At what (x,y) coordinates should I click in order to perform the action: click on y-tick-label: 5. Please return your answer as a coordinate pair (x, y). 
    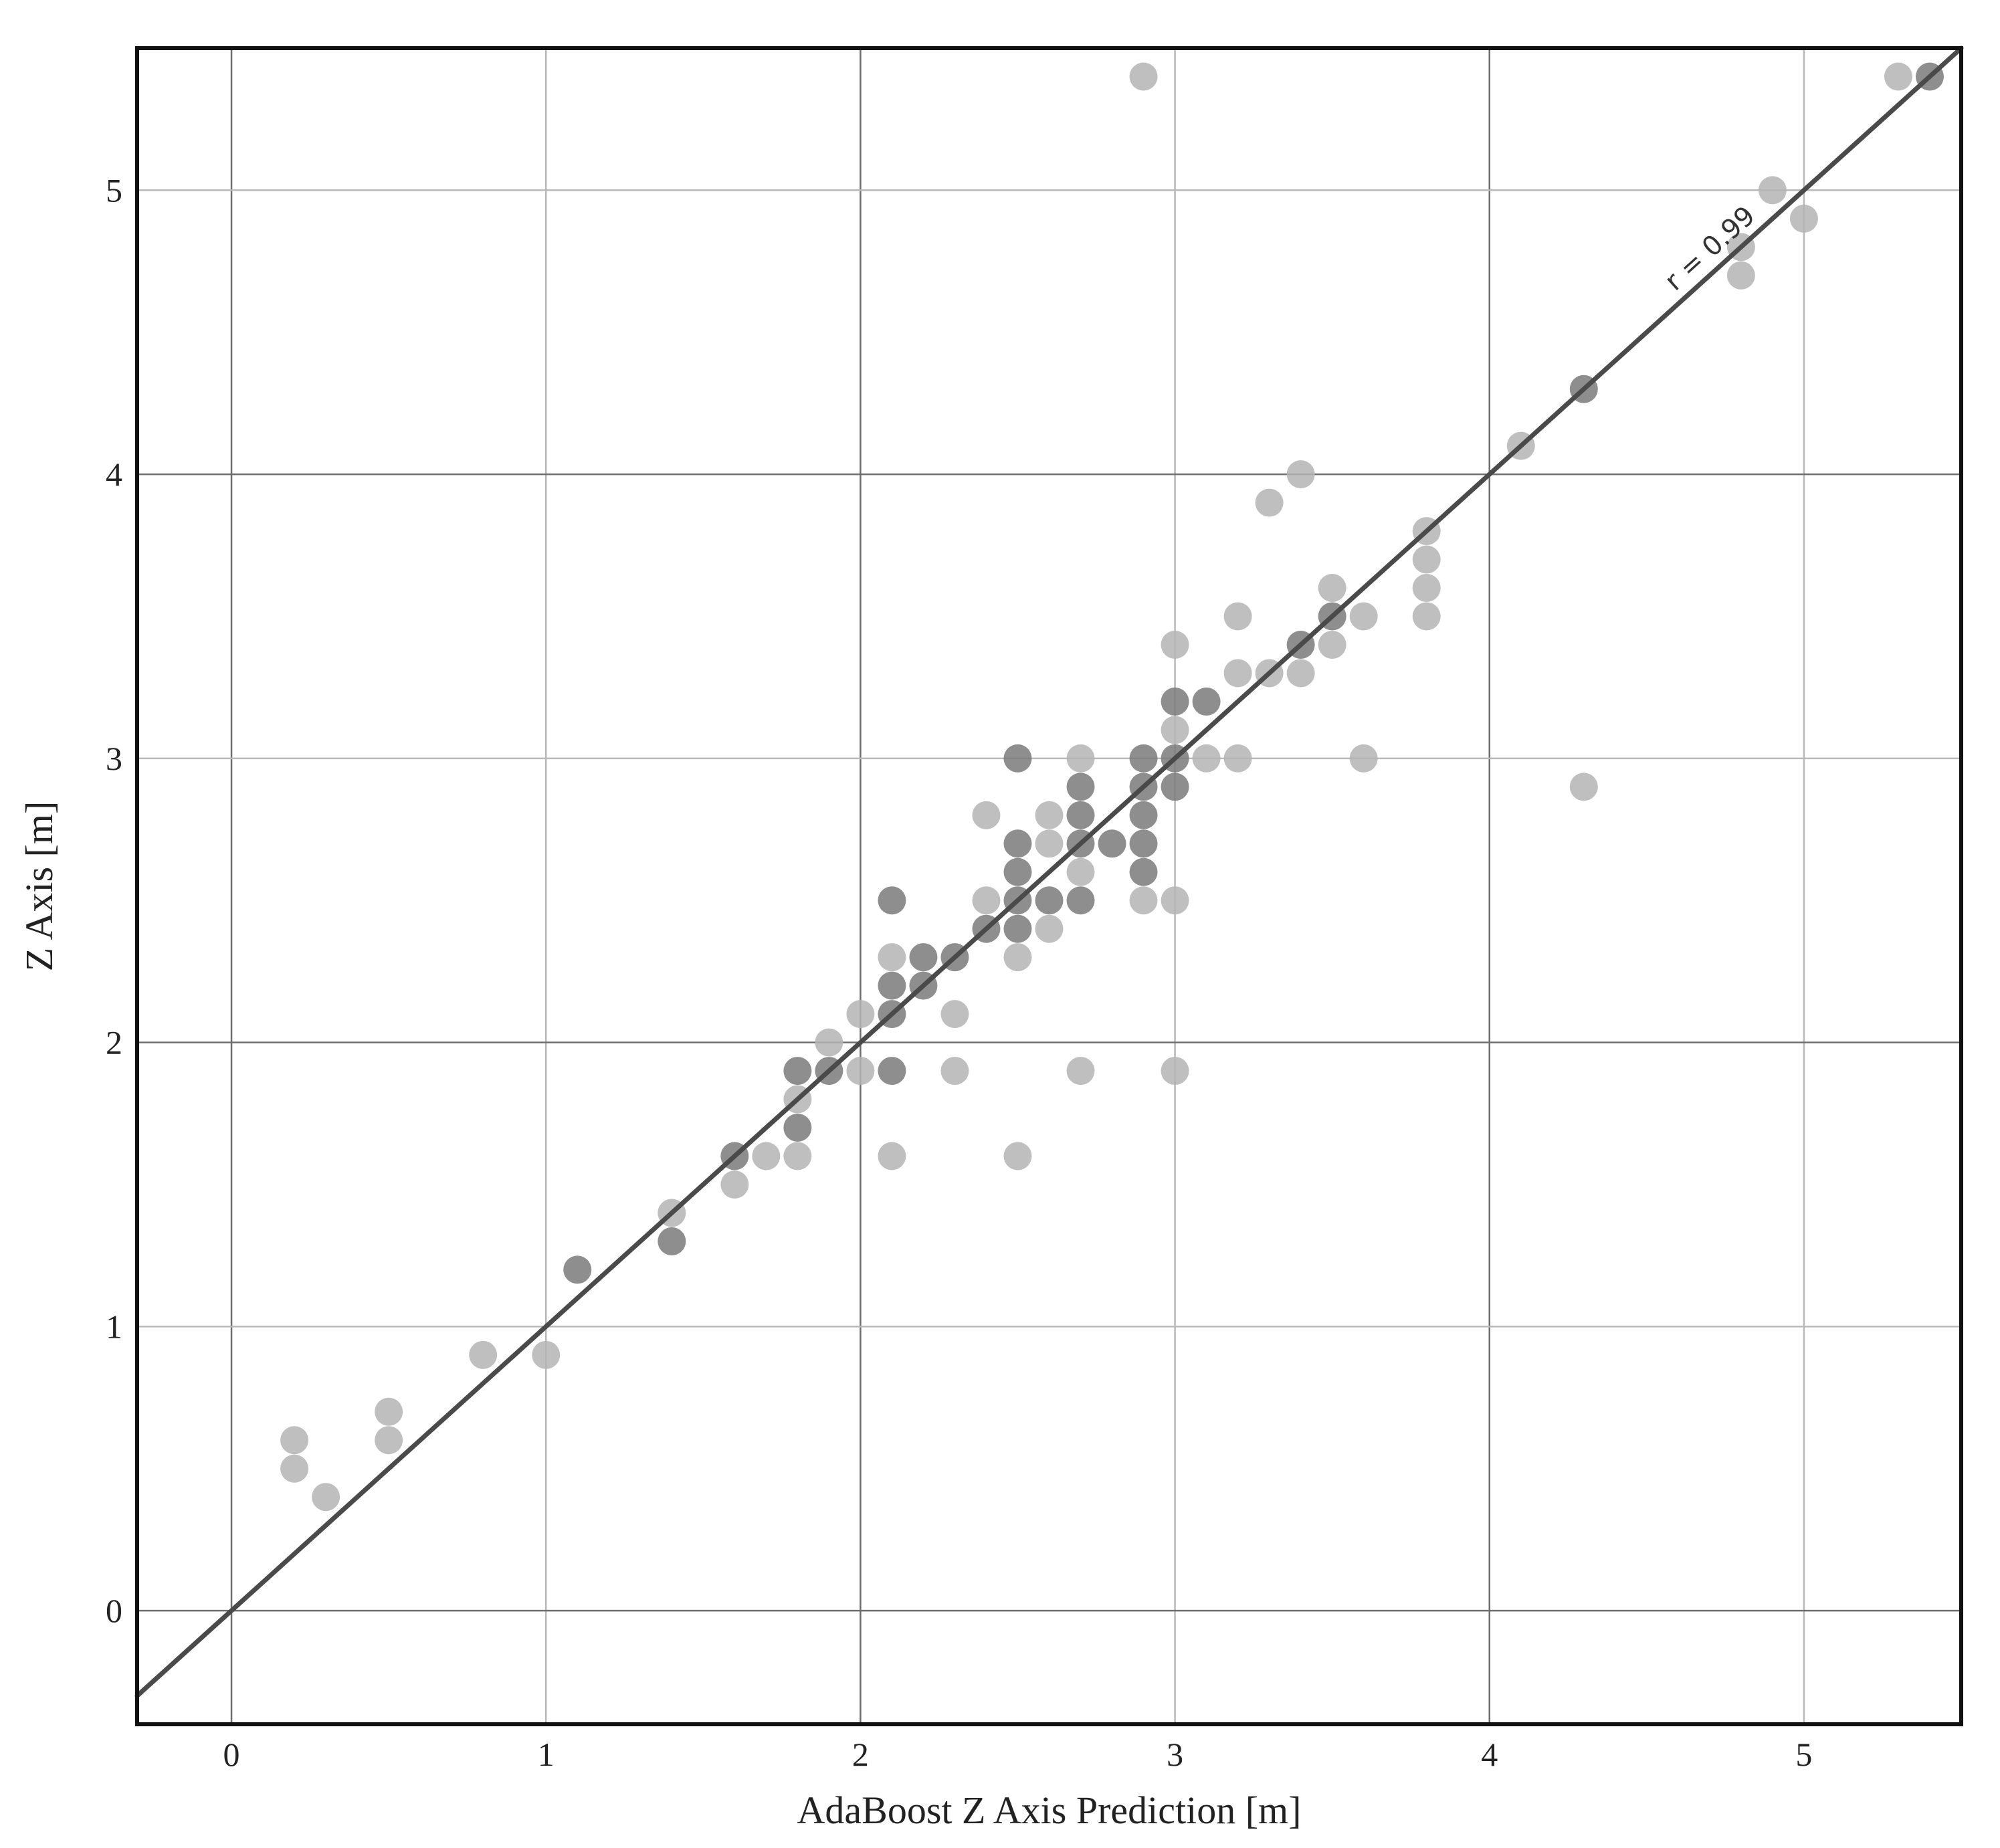
    Looking at the image, I should click on (114, 190).